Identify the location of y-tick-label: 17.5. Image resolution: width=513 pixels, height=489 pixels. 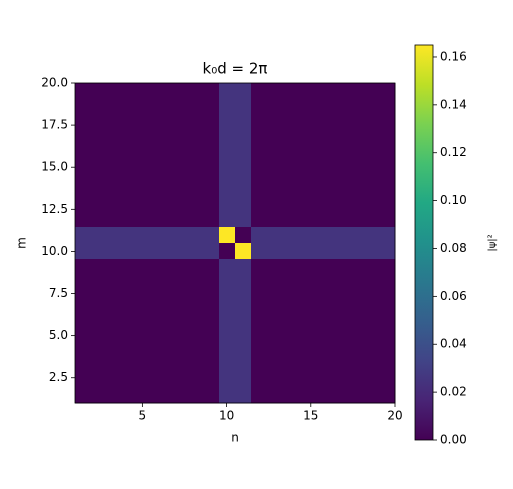
(54, 125).